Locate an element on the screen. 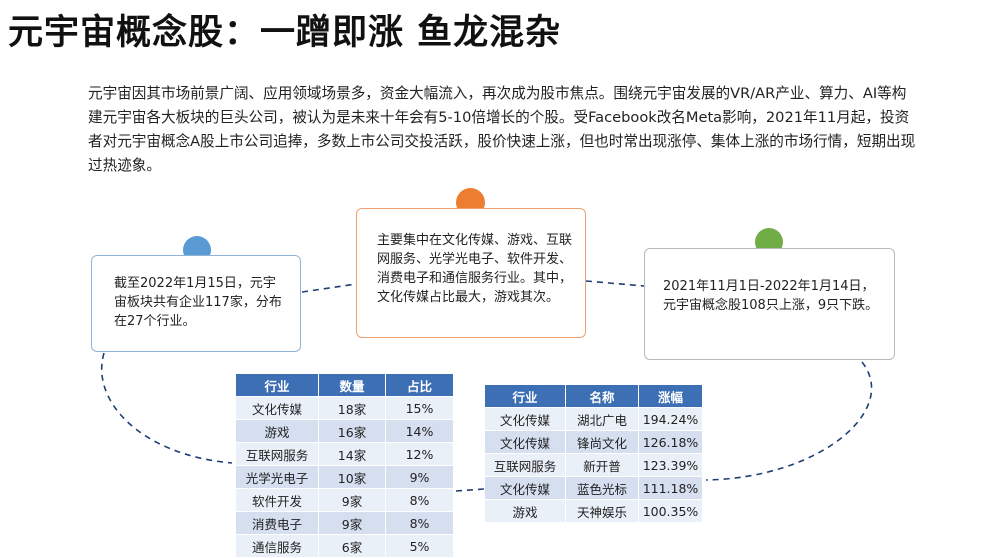 The height and width of the screenshot is (558, 985). right-arc is located at coordinates (789, 421).